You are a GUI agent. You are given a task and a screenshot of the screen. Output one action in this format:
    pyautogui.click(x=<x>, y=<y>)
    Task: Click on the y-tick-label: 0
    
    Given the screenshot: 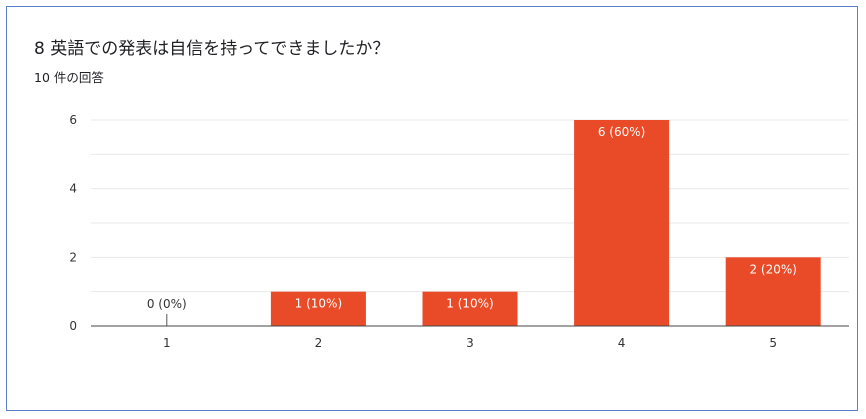 What is the action you would take?
    pyautogui.click(x=73, y=326)
    